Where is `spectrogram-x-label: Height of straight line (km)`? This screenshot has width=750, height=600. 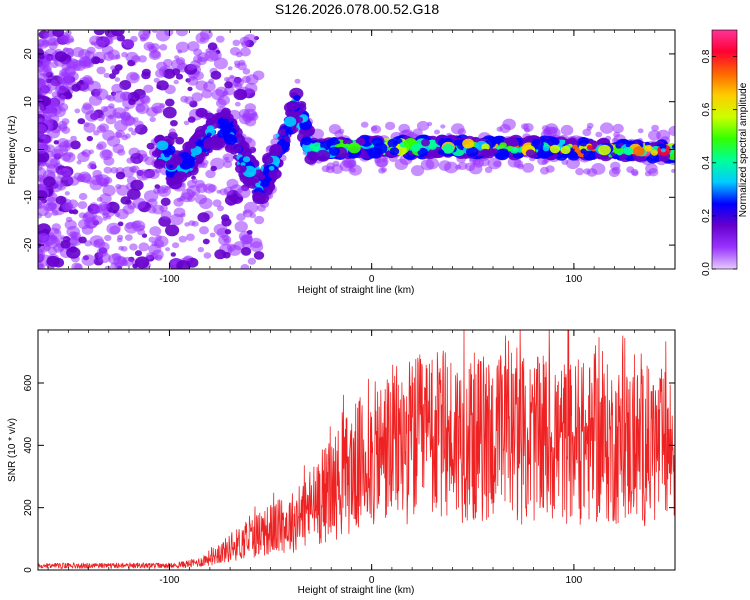 spectrogram-x-label: Height of straight line (km) is located at coordinates (356, 290).